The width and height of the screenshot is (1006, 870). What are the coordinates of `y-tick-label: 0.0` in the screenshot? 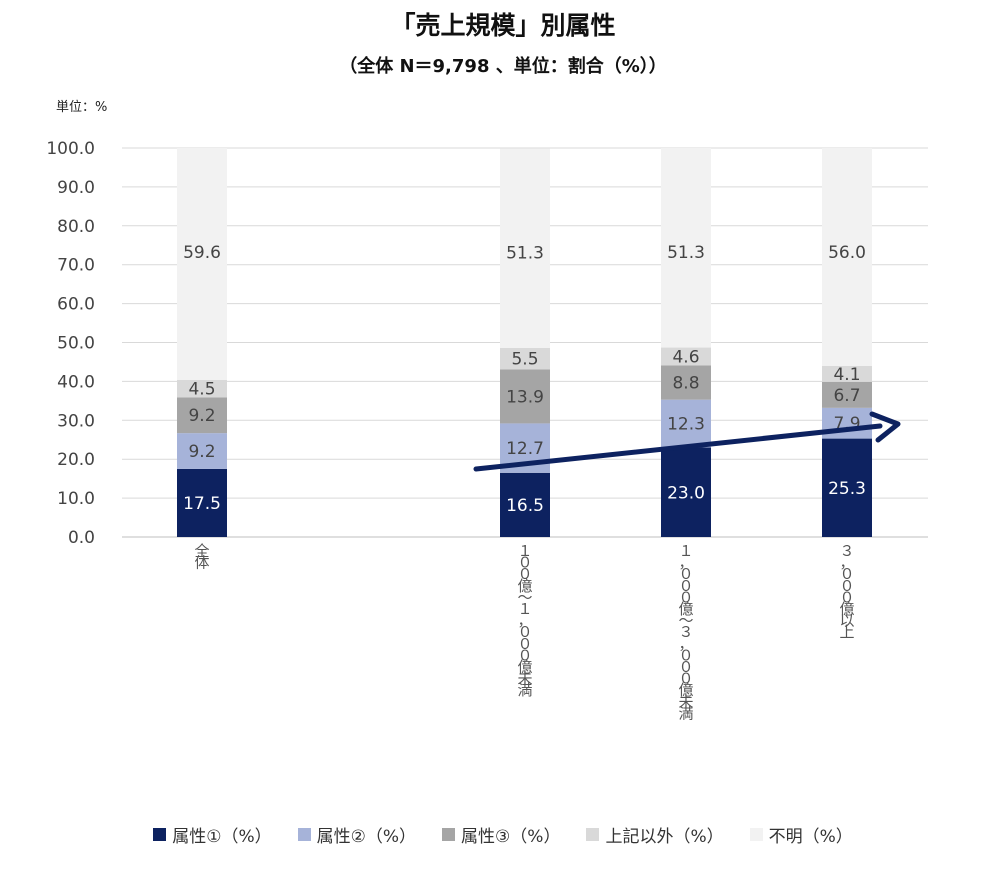 It's located at (81, 538).